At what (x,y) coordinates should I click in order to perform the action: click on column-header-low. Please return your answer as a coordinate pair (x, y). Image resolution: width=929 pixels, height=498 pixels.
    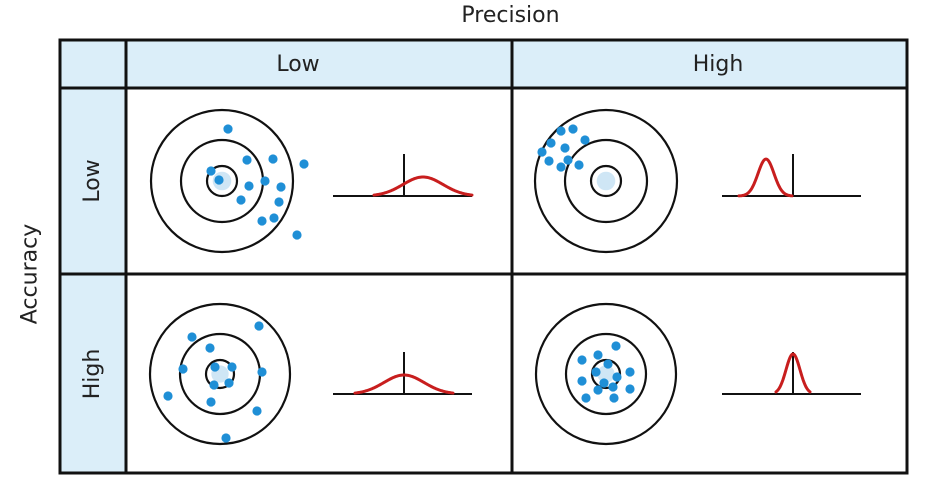
    Looking at the image, I should click on (319, 64).